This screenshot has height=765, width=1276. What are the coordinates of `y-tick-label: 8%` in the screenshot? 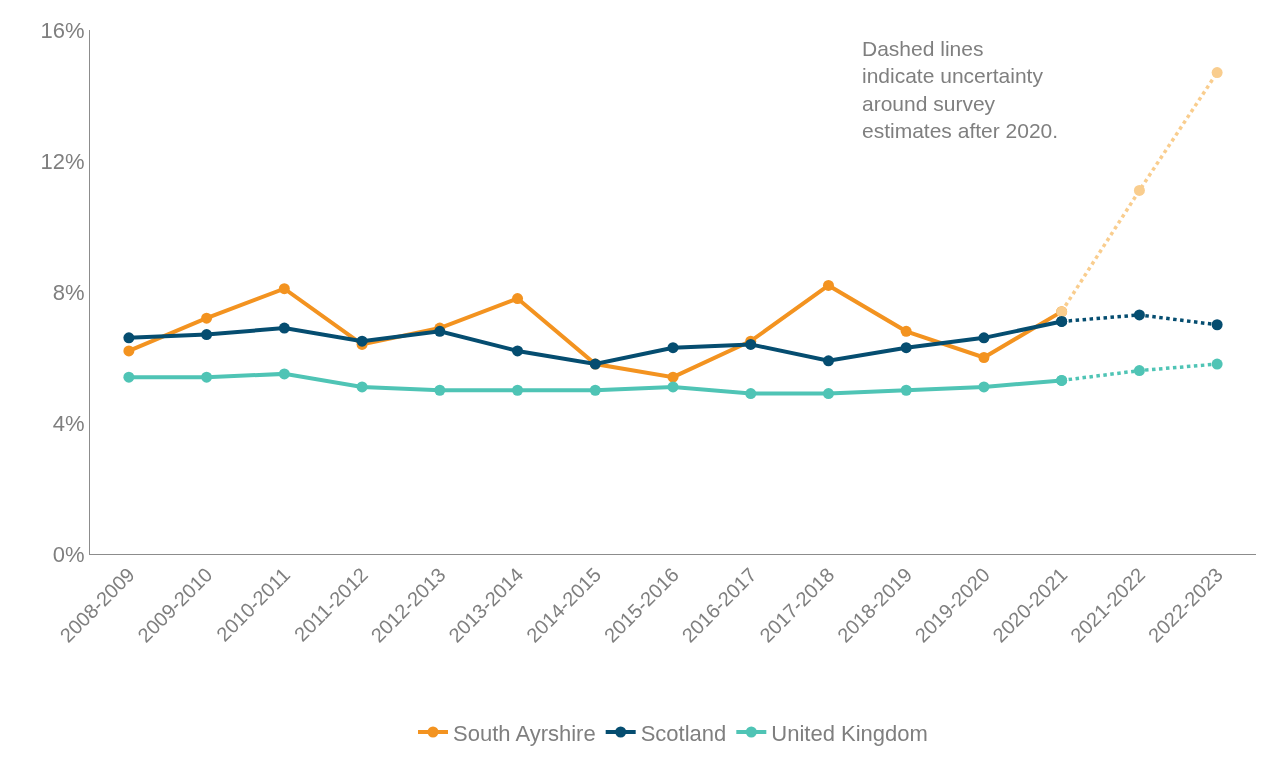 It's located at (68, 292).